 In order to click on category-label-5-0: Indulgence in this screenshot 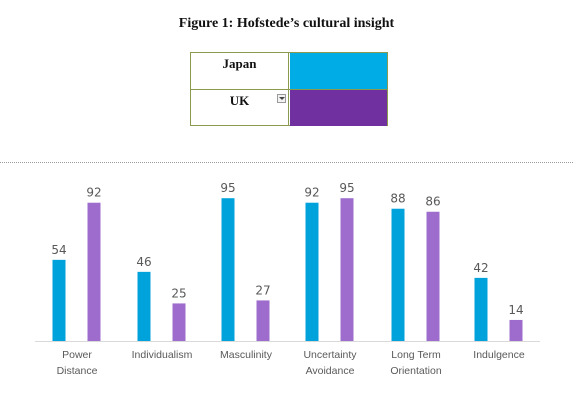, I will do `click(499, 355)`.